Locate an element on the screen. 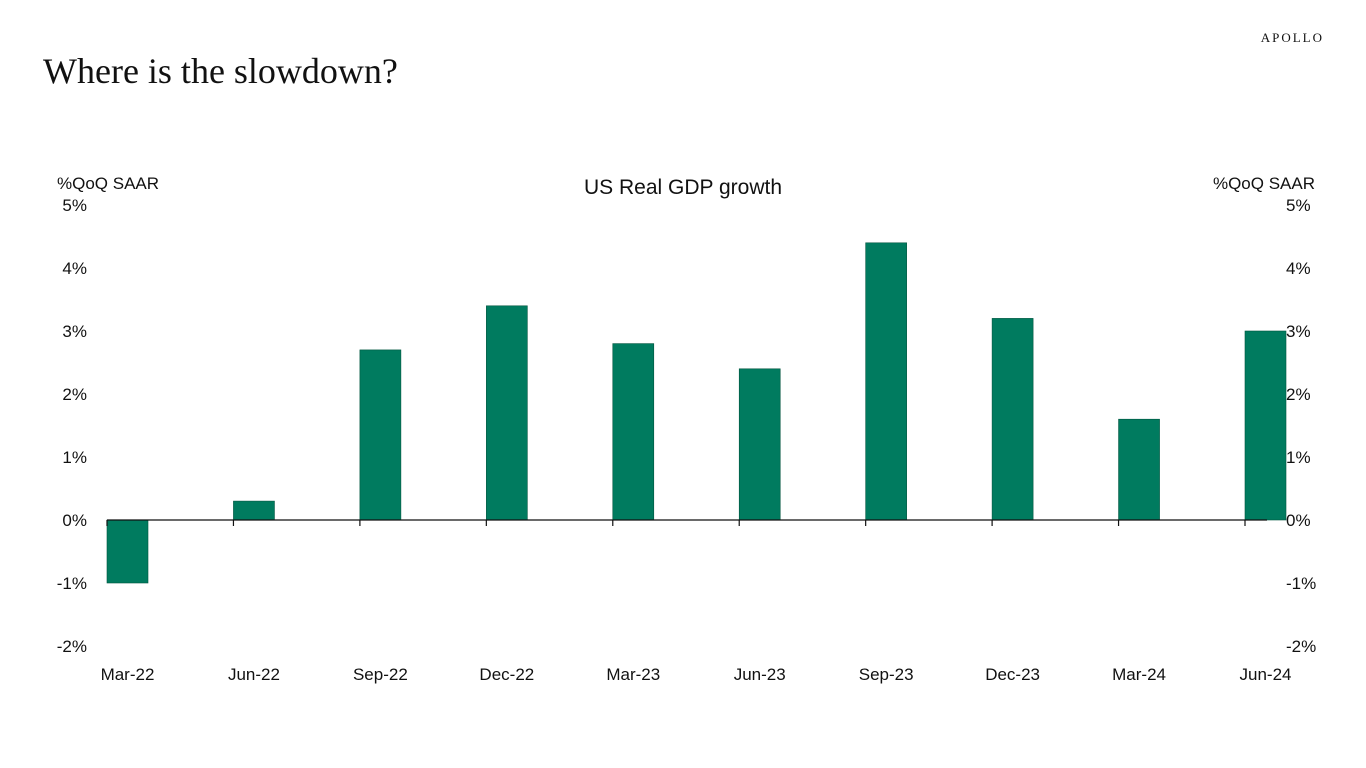 The width and height of the screenshot is (1366, 768). right-y-tick-label: 0% is located at coordinates (1298, 520).